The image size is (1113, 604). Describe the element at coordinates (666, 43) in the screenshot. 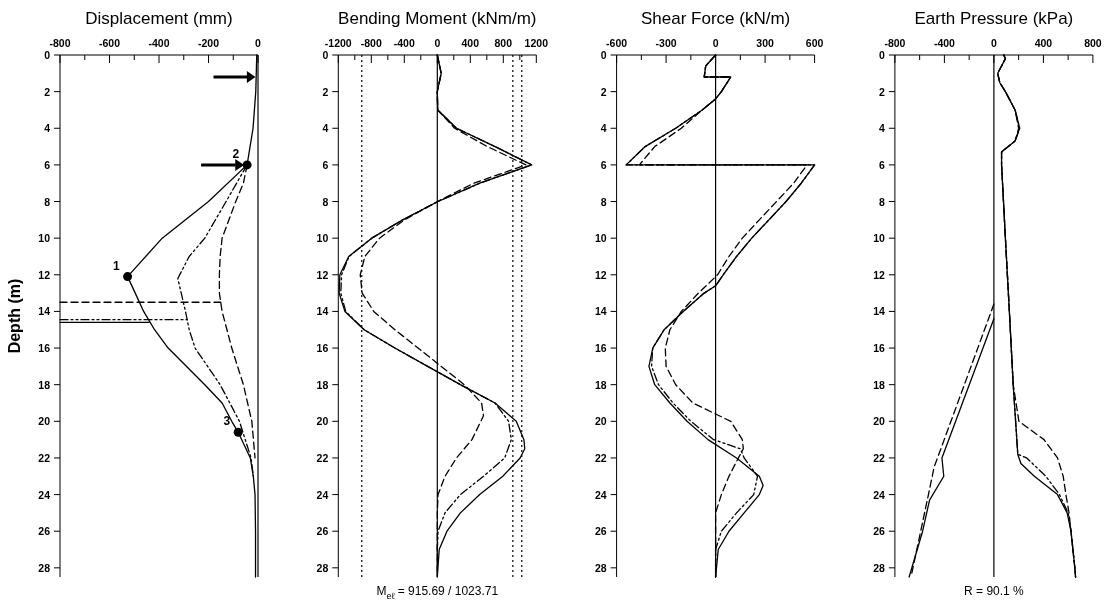

I see `x-tick-label: -300` at that location.